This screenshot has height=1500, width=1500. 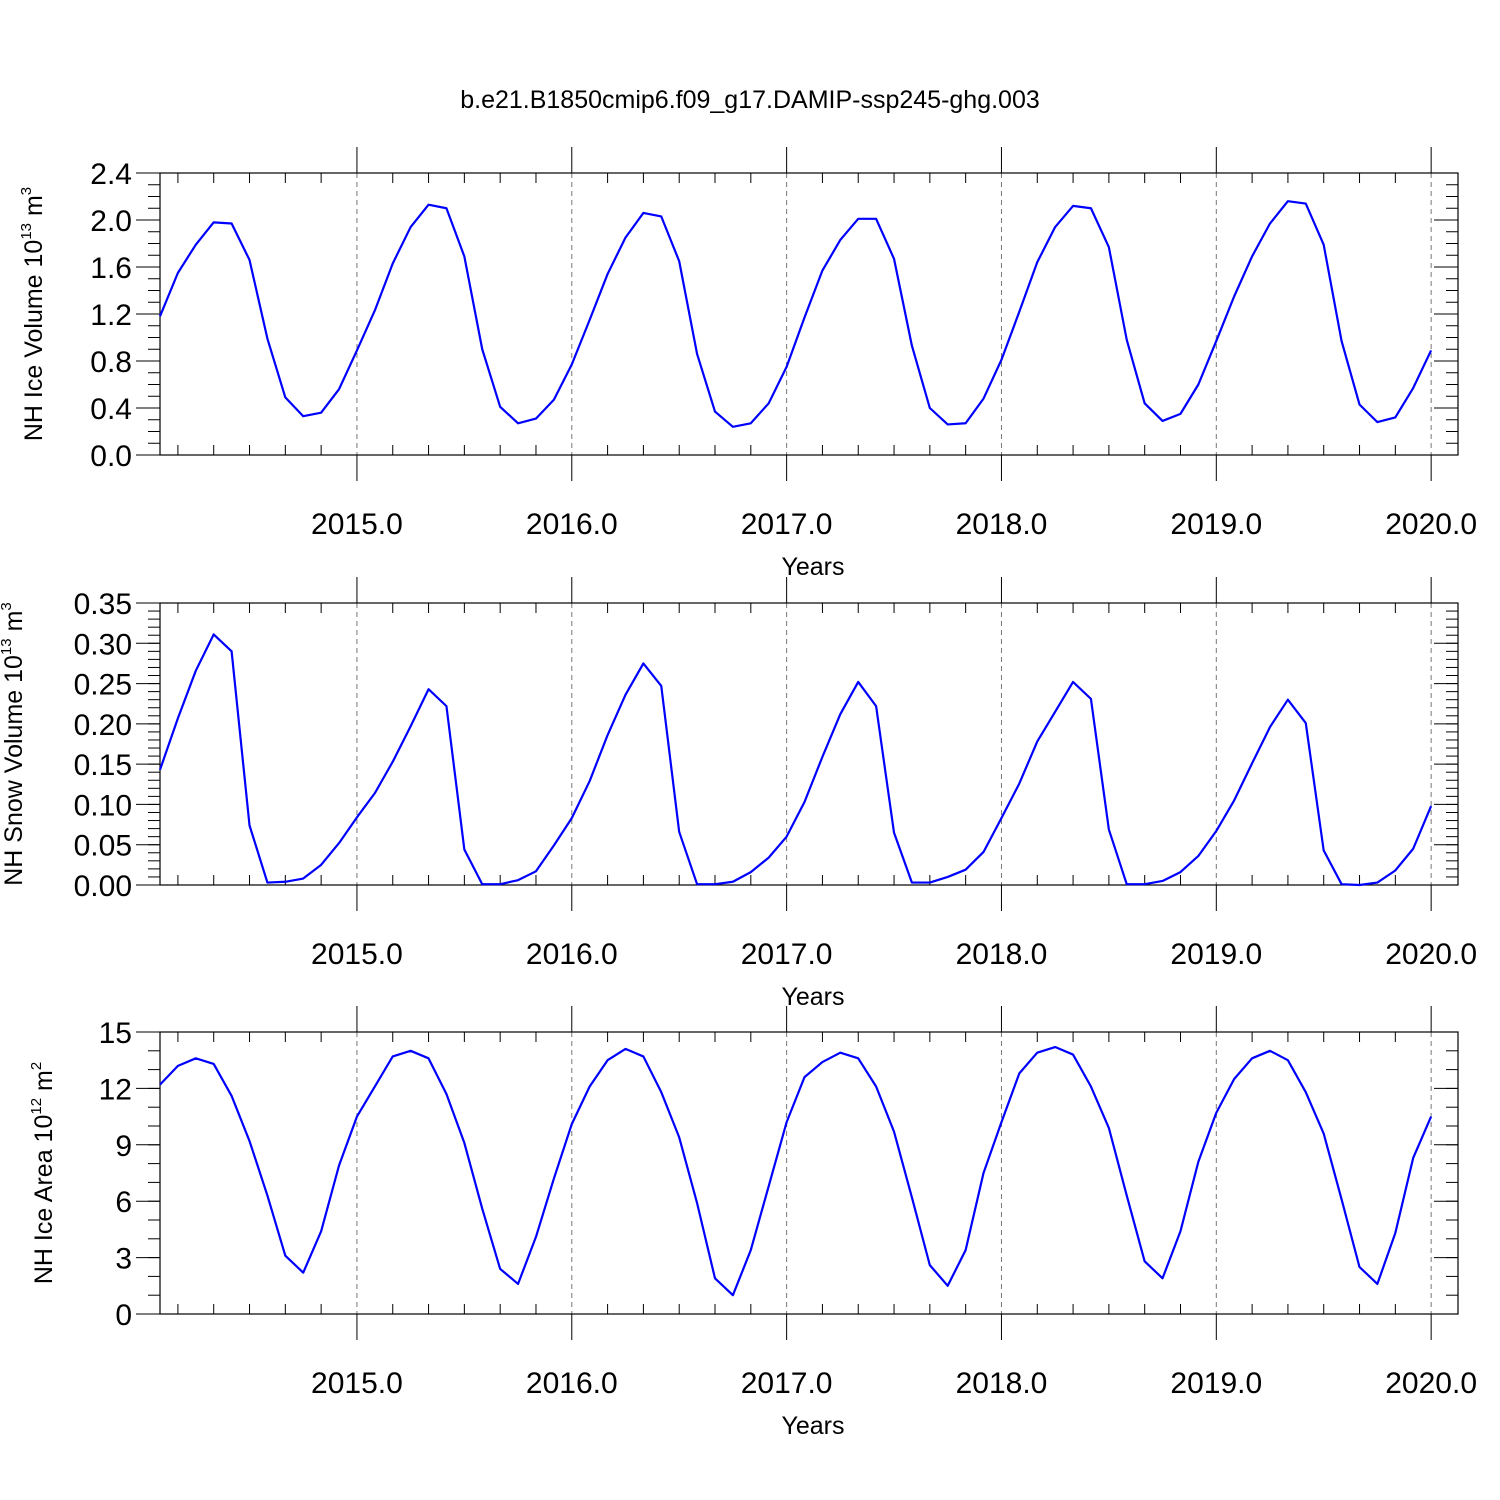 I want to click on y-axis-title: NH Ice Volume 1013 m3, so click(x=33, y=314).